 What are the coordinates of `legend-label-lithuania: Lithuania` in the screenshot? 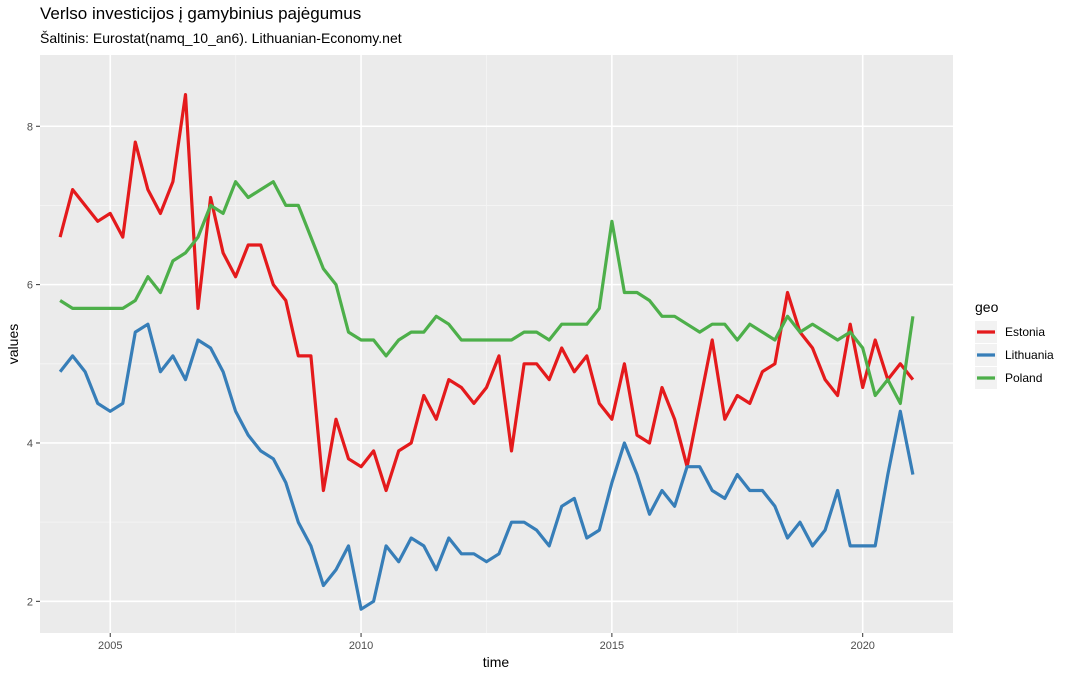 It's located at (1029, 355).